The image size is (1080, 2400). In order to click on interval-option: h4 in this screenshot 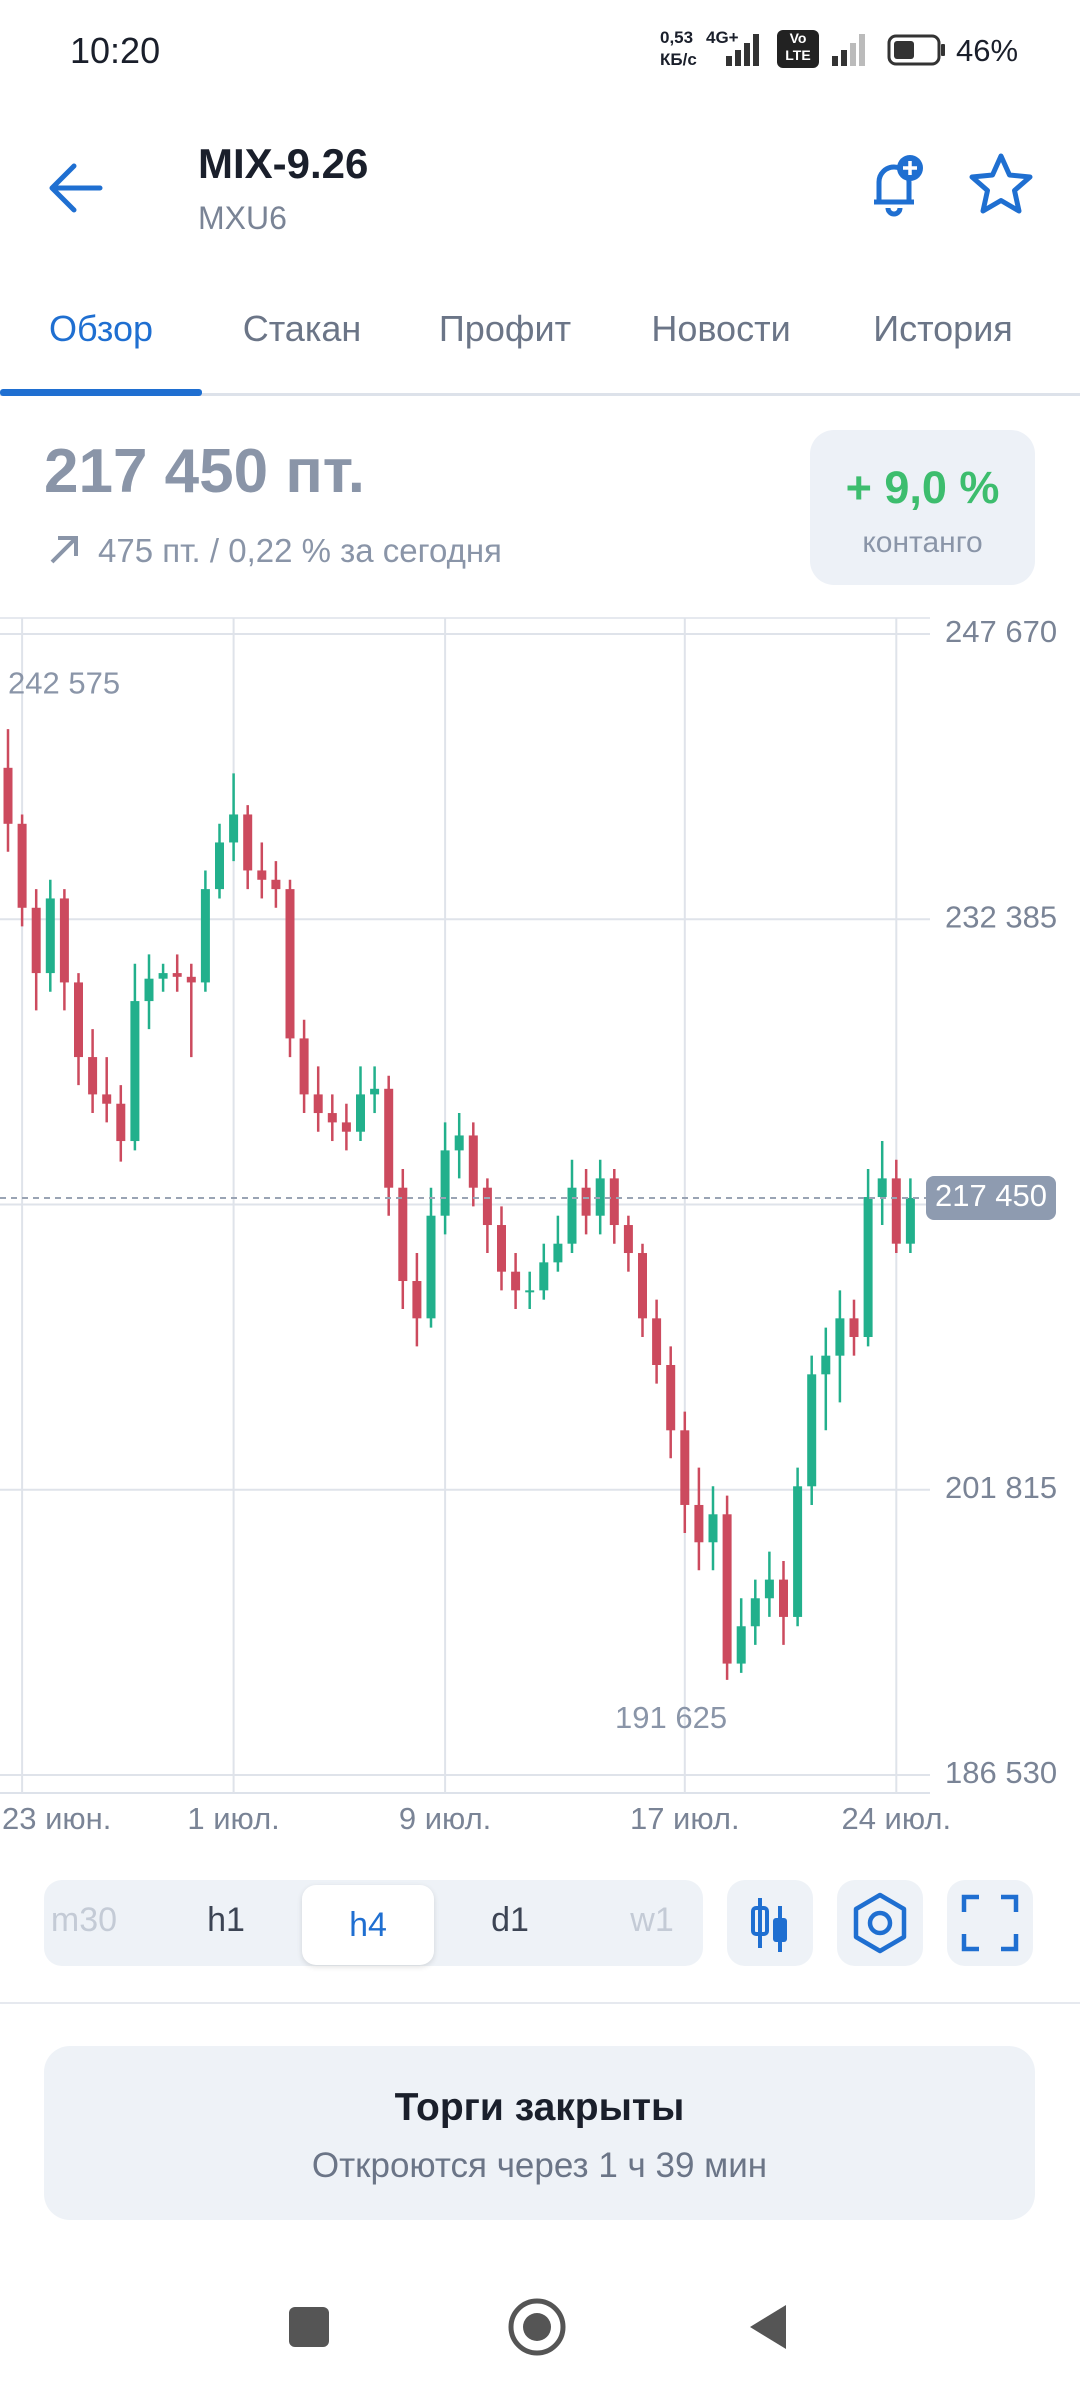, I will do `click(368, 1925)`.